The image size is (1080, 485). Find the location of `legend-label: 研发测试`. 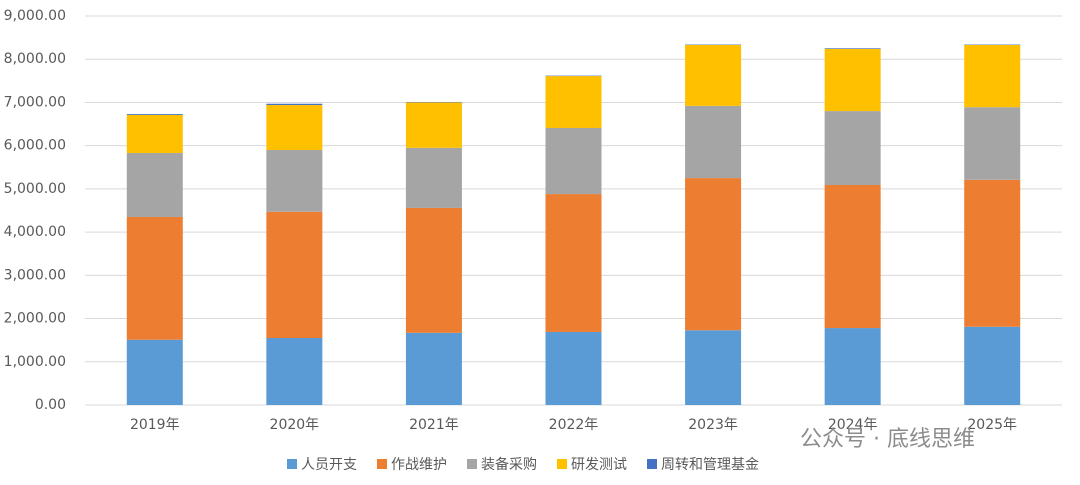

legend-label: 研发测试 is located at coordinates (599, 465).